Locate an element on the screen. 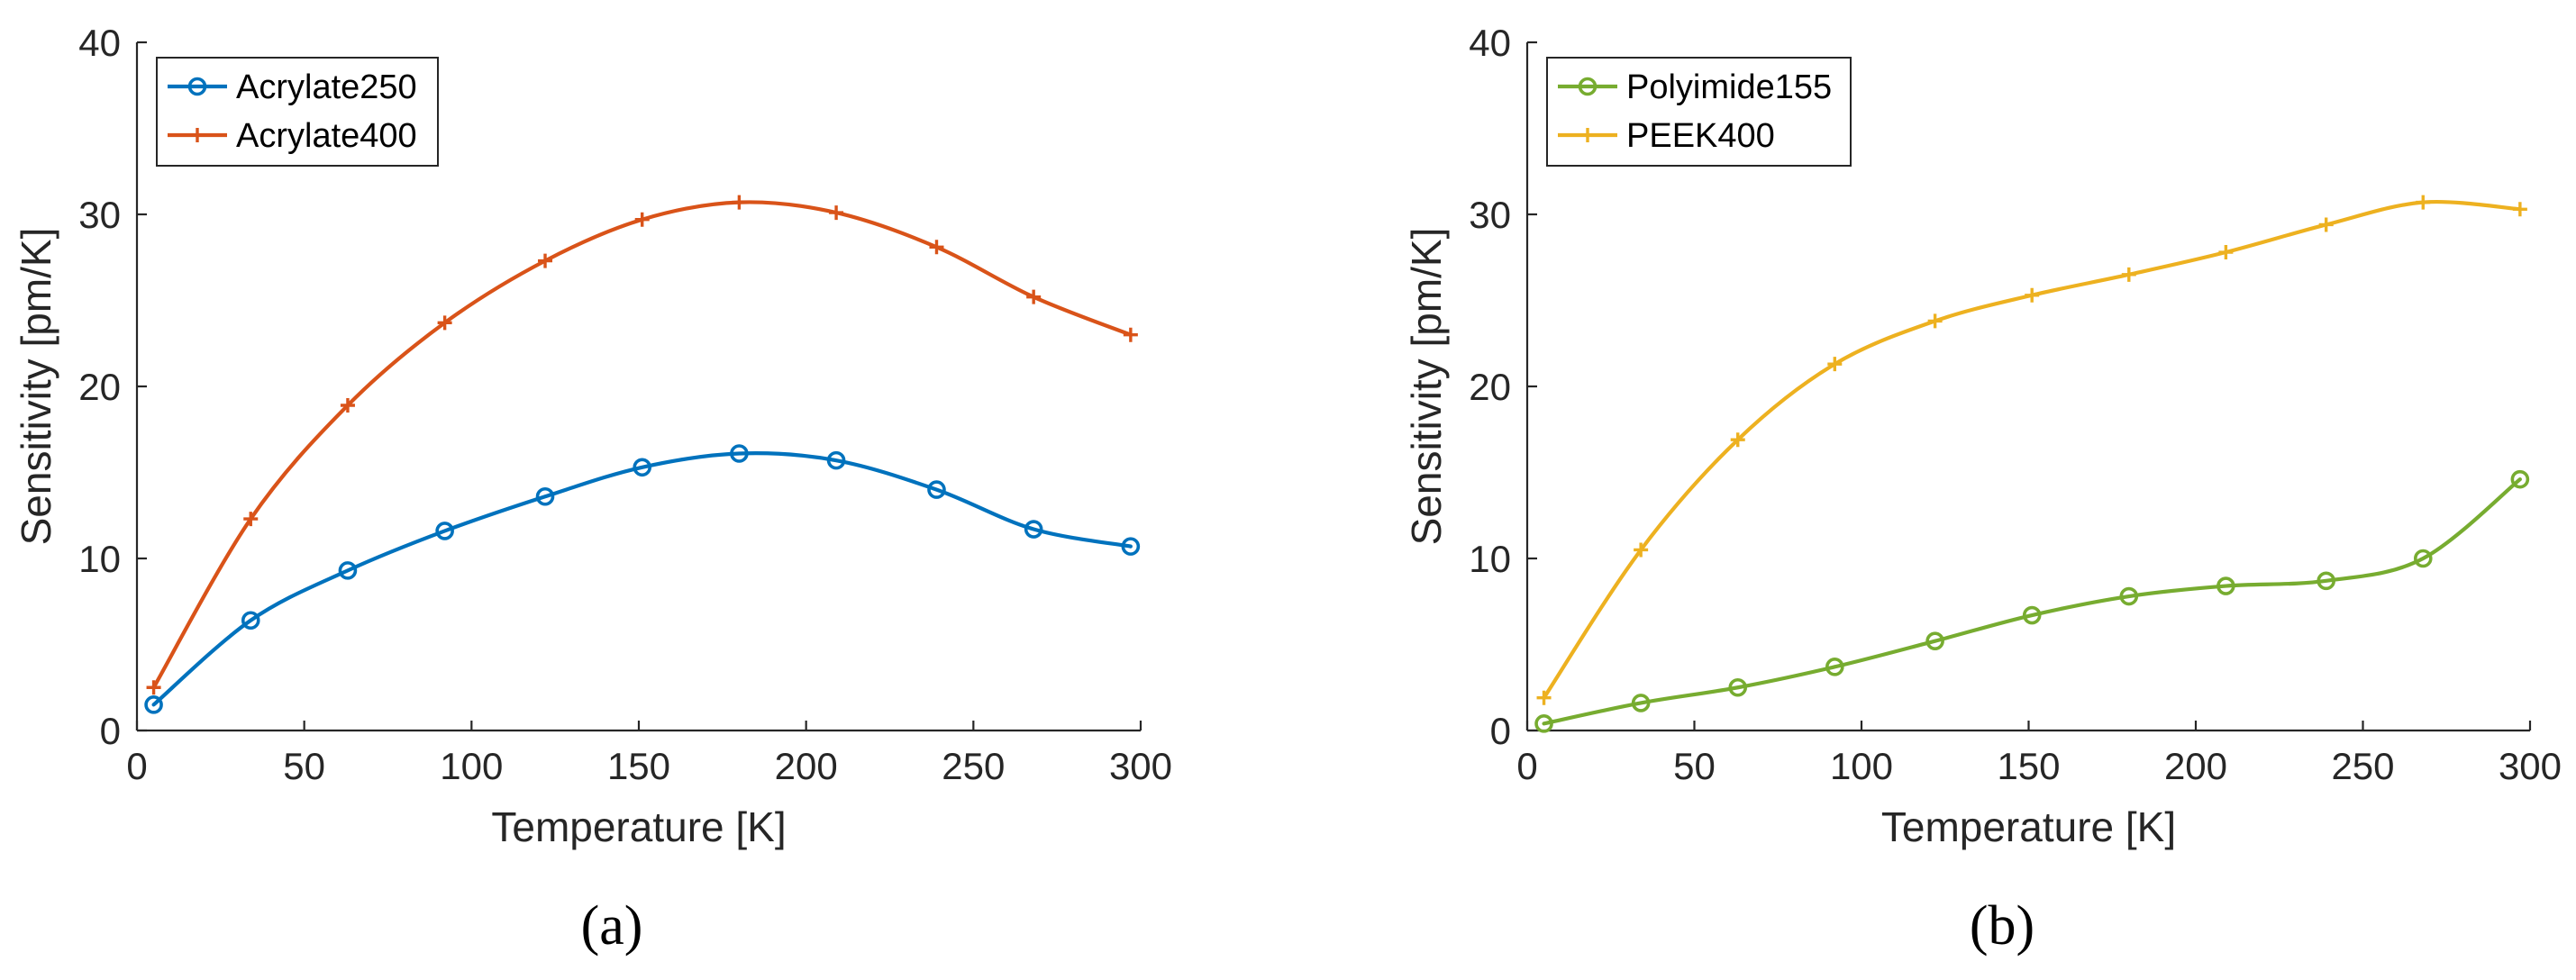 Image resolution: width=2576 pixels, height=980 pixels. legend-label-Acrylate400: Acrylate400 is located at coordinates (326, 136).